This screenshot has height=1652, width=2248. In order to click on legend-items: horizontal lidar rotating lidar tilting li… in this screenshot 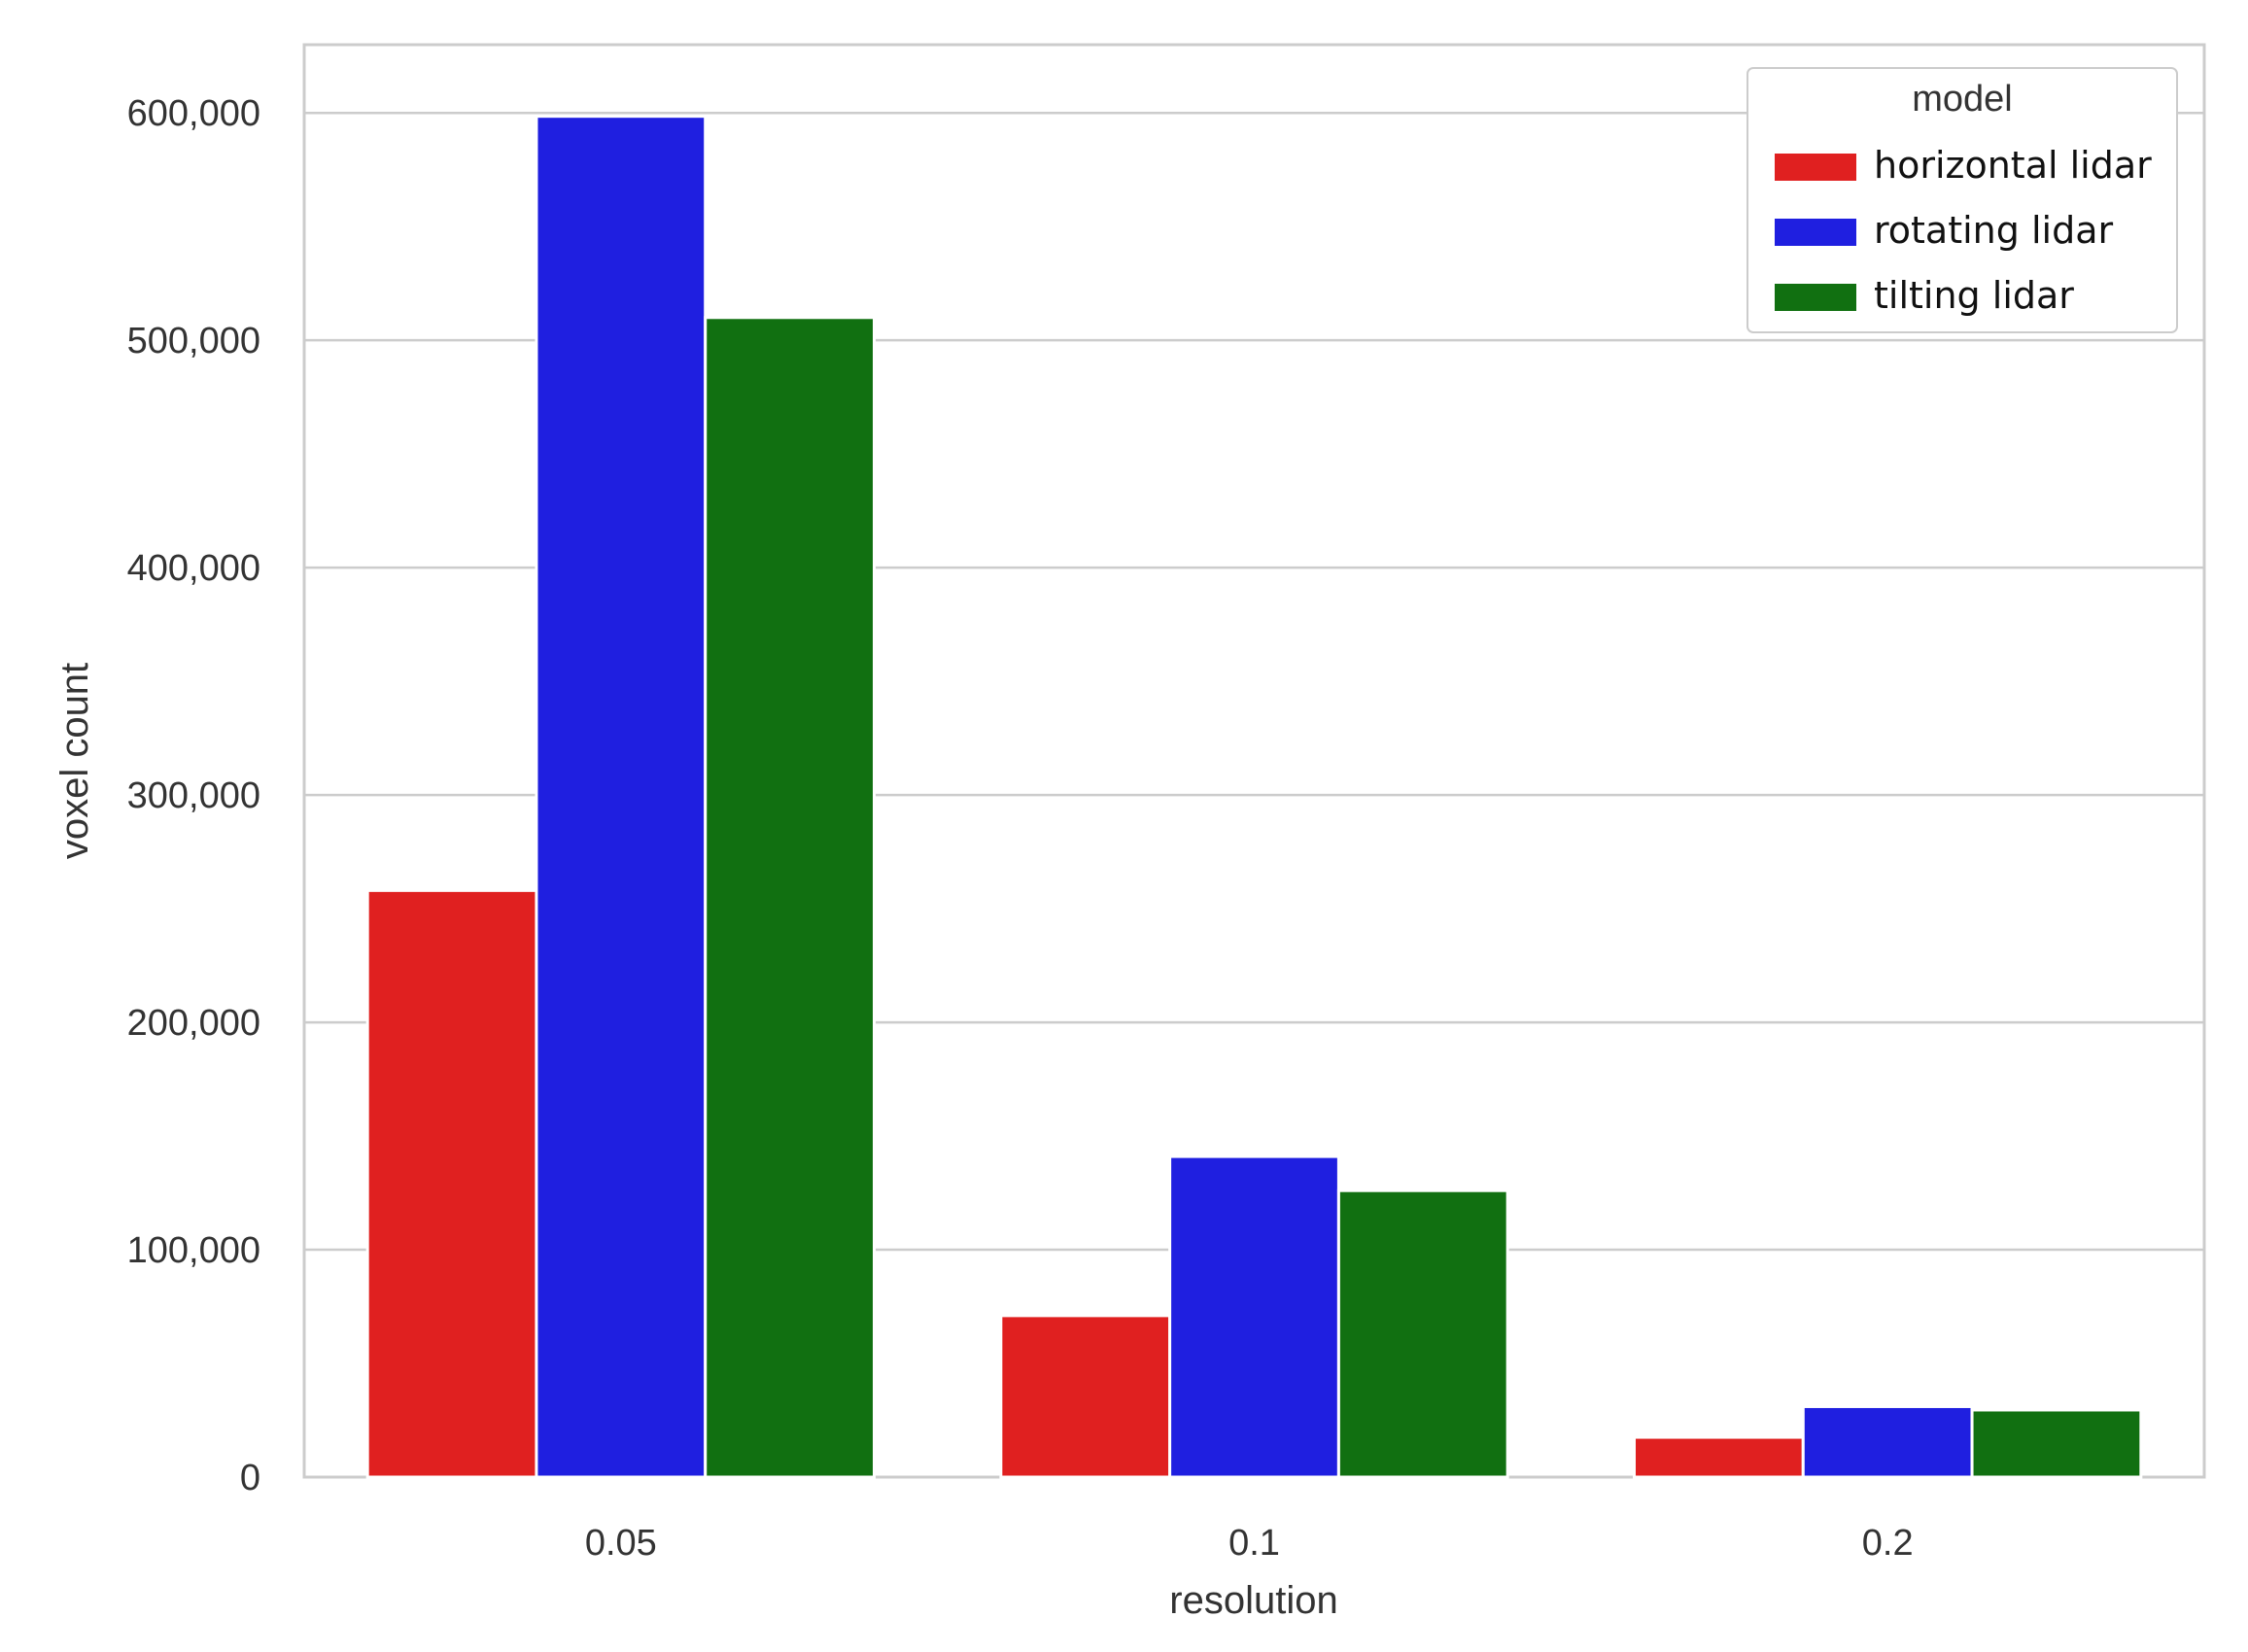, I will do `click(1963, 231)`.